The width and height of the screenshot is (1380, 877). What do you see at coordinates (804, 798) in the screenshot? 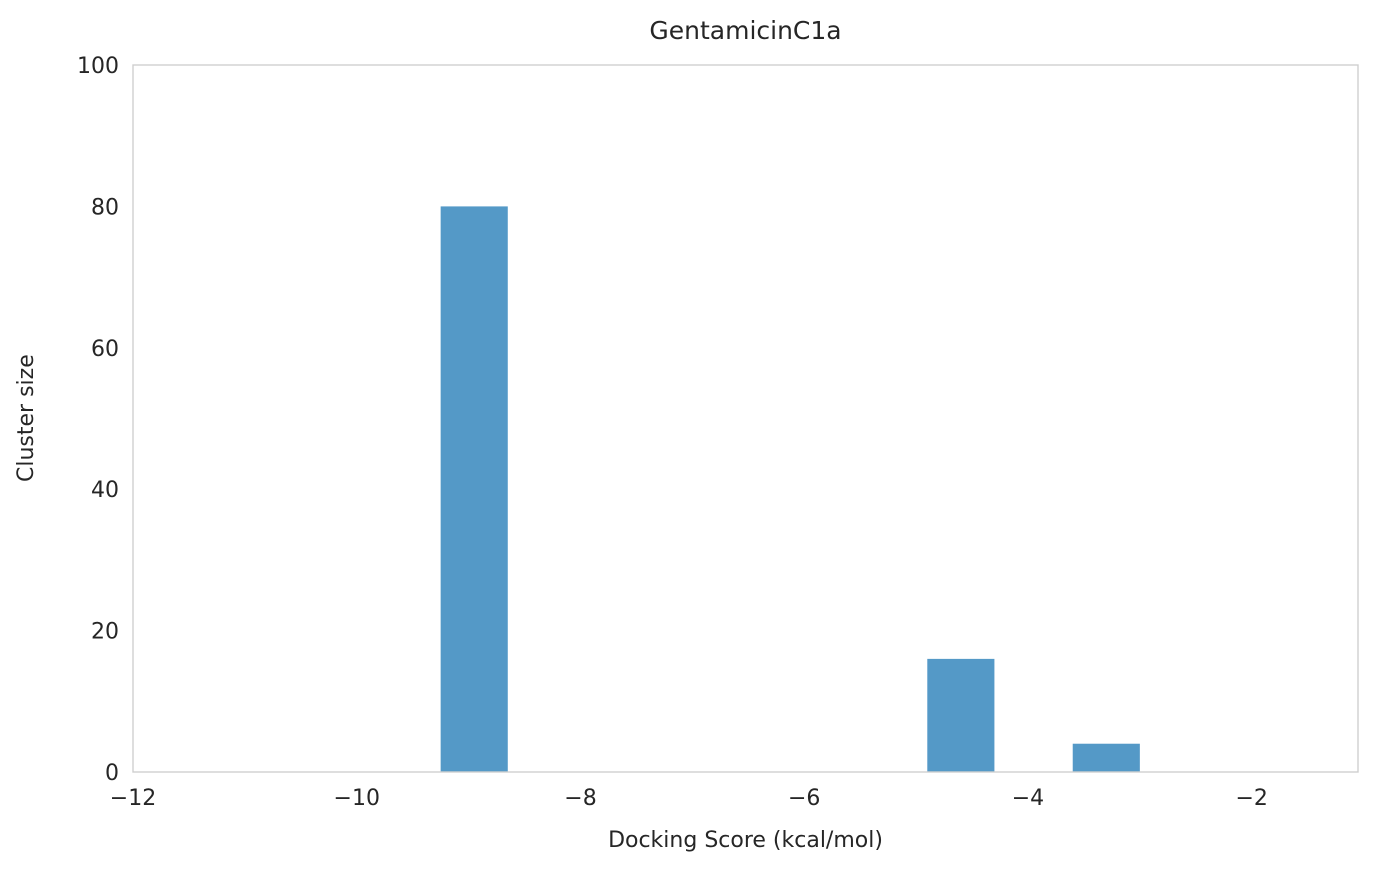
I see `x-tick-label: −6` at bounding box center [804, 798].